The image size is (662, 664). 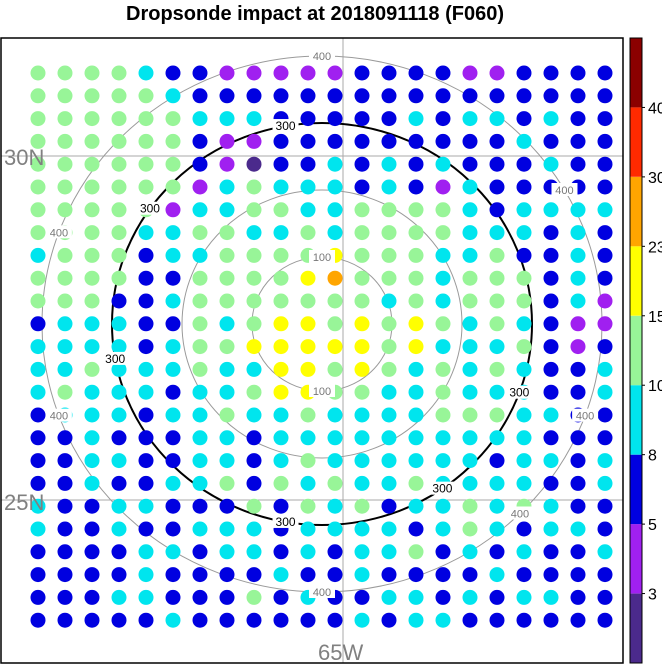 I want to click on colorbar-segment, so click(x=636, y=281).